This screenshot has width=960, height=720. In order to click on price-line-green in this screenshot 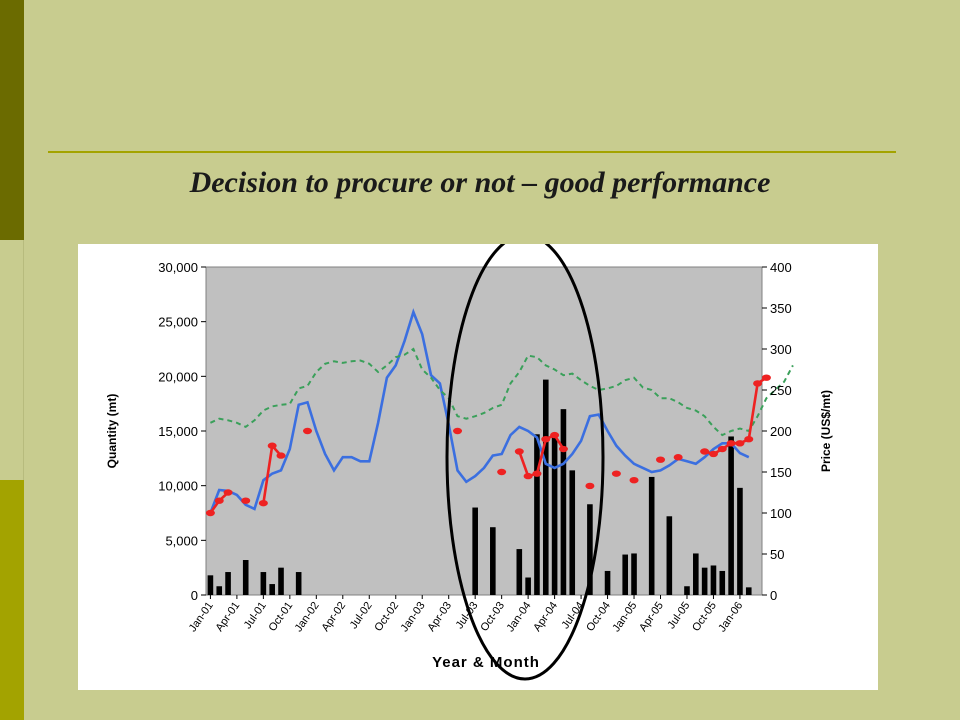, I will do `click(501, 392)`.